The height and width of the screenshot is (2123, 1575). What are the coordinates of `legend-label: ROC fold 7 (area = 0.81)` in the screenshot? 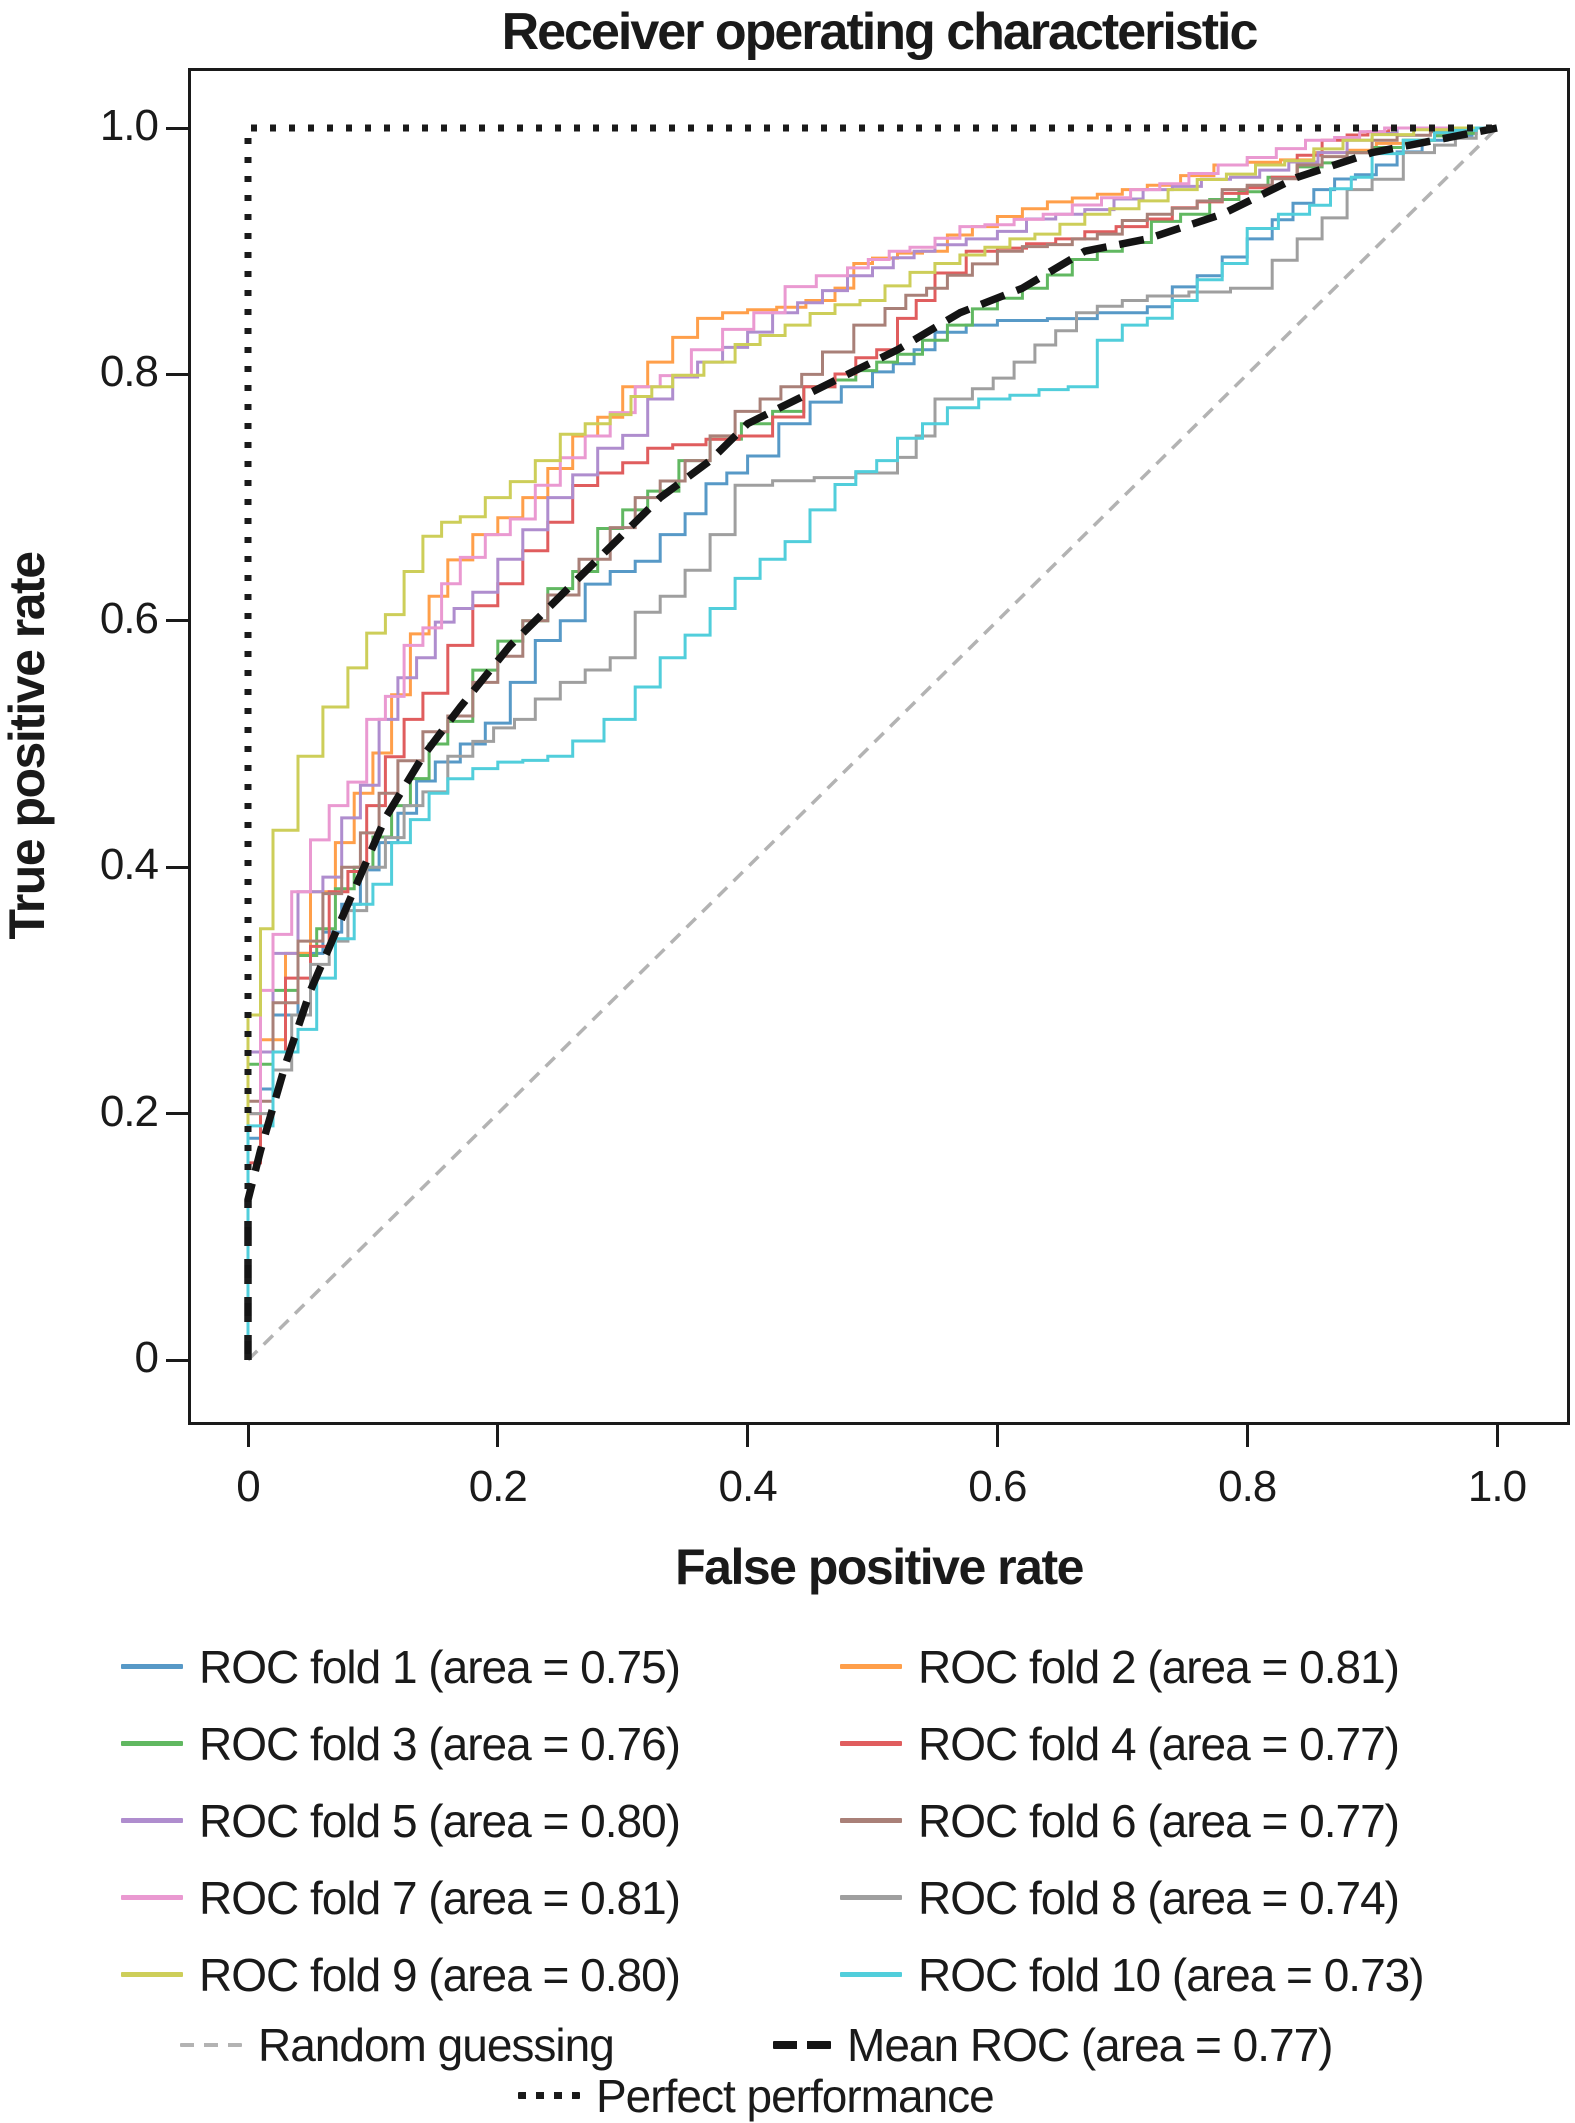 It's located at (440, 1897).